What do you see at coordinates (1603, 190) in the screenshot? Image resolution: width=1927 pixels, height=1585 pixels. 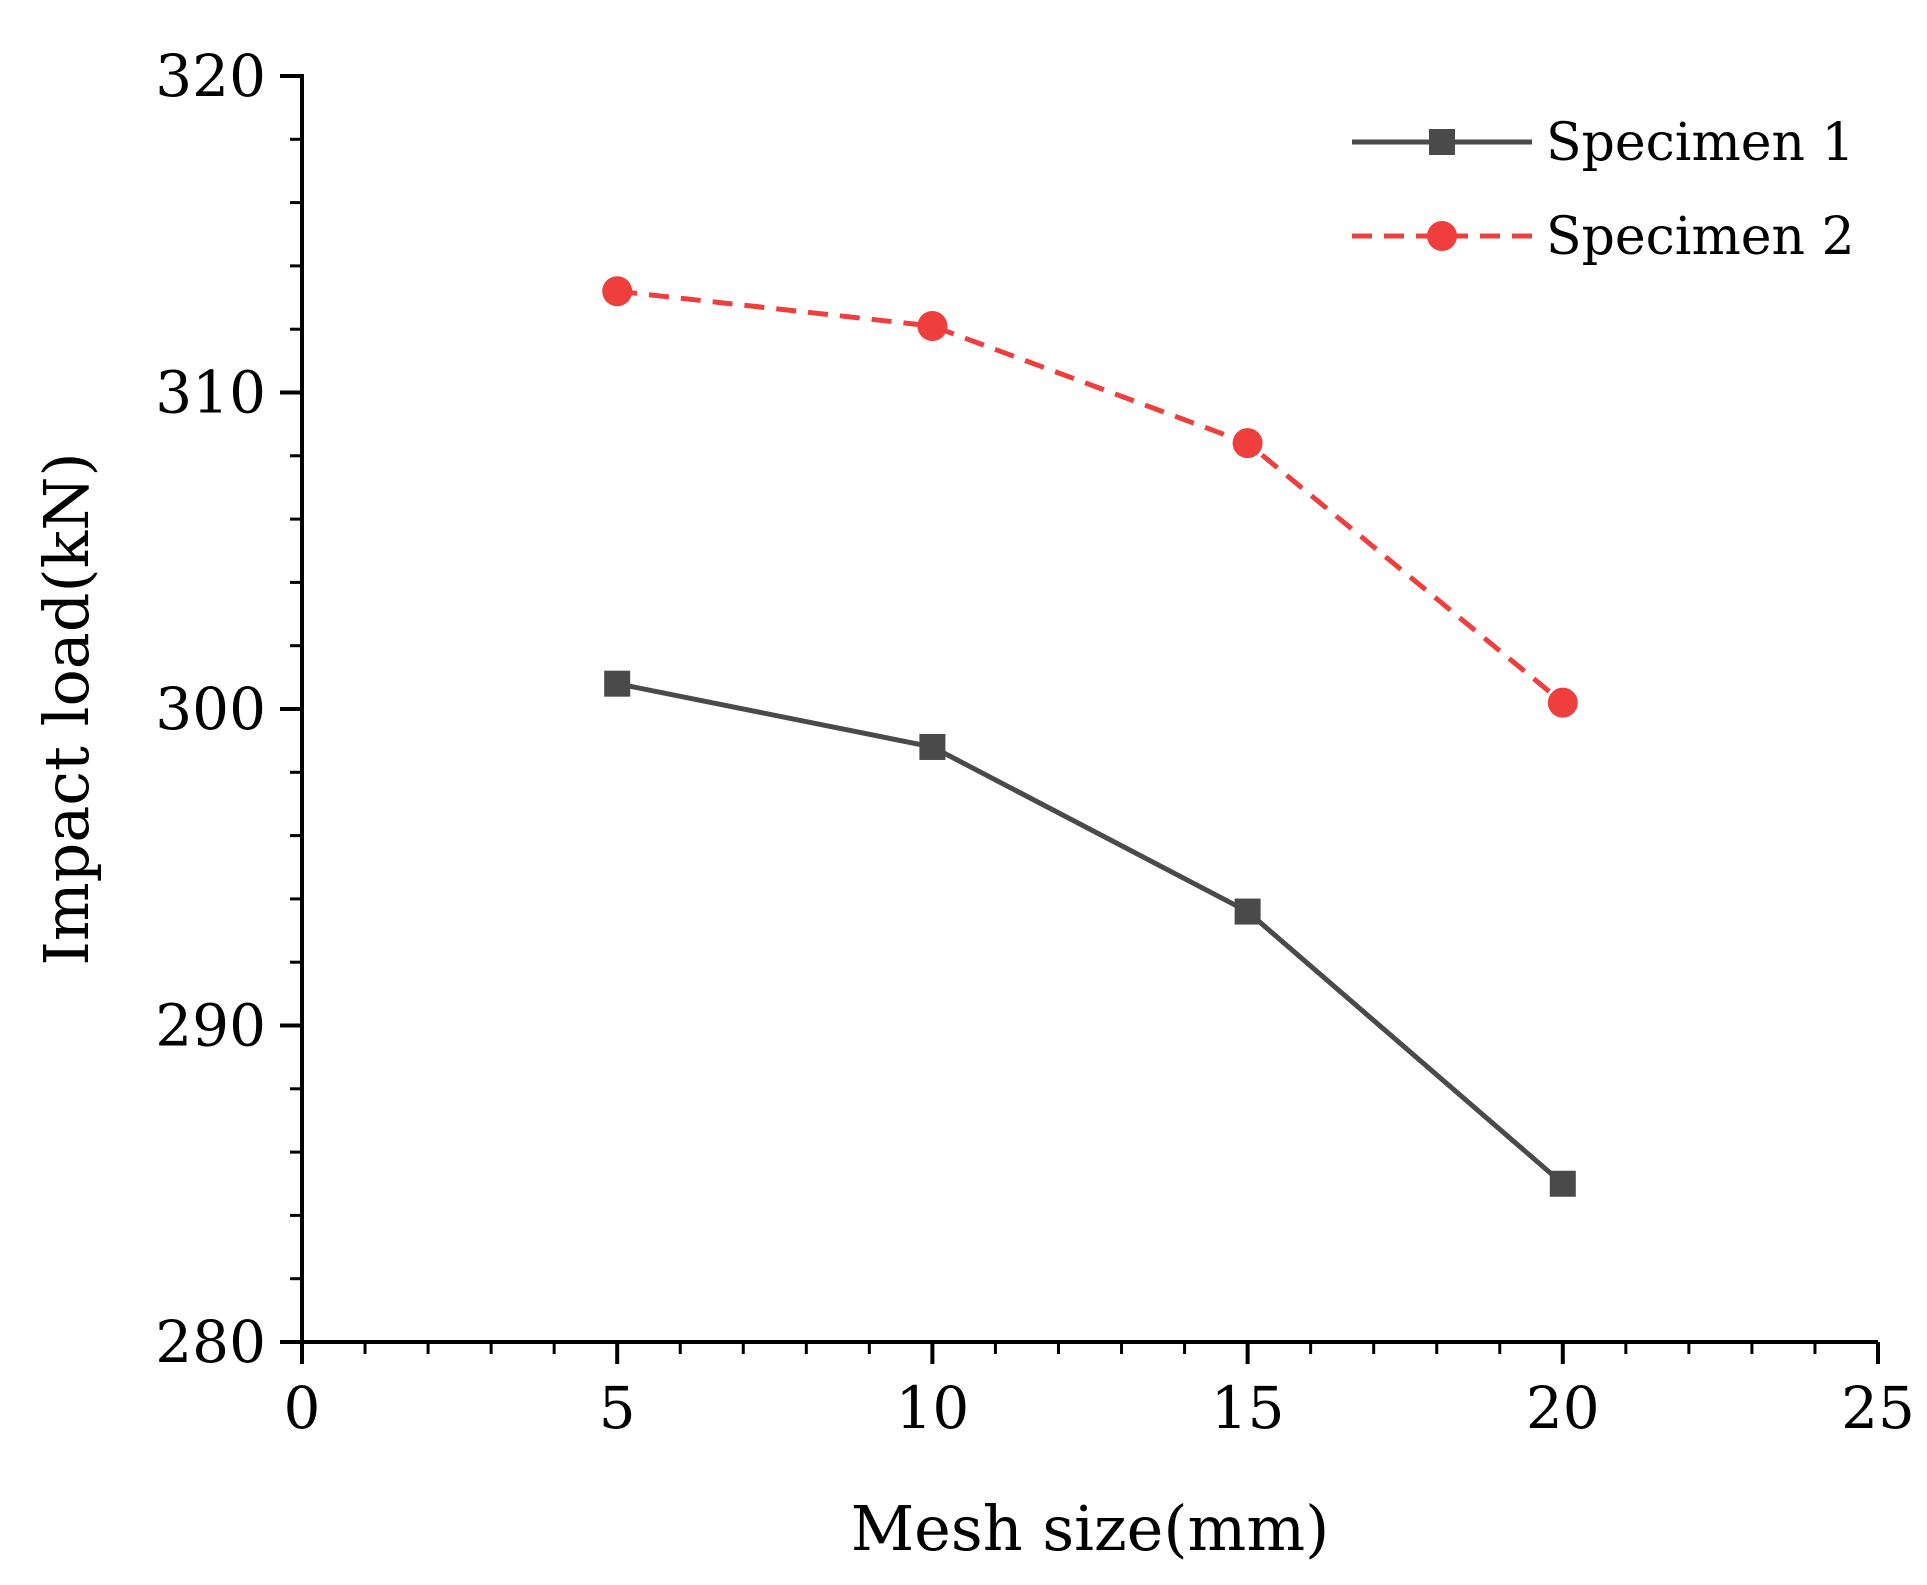 I see `legend: Specimen 1 Specimen 2` at bounding box center [1603, 190].